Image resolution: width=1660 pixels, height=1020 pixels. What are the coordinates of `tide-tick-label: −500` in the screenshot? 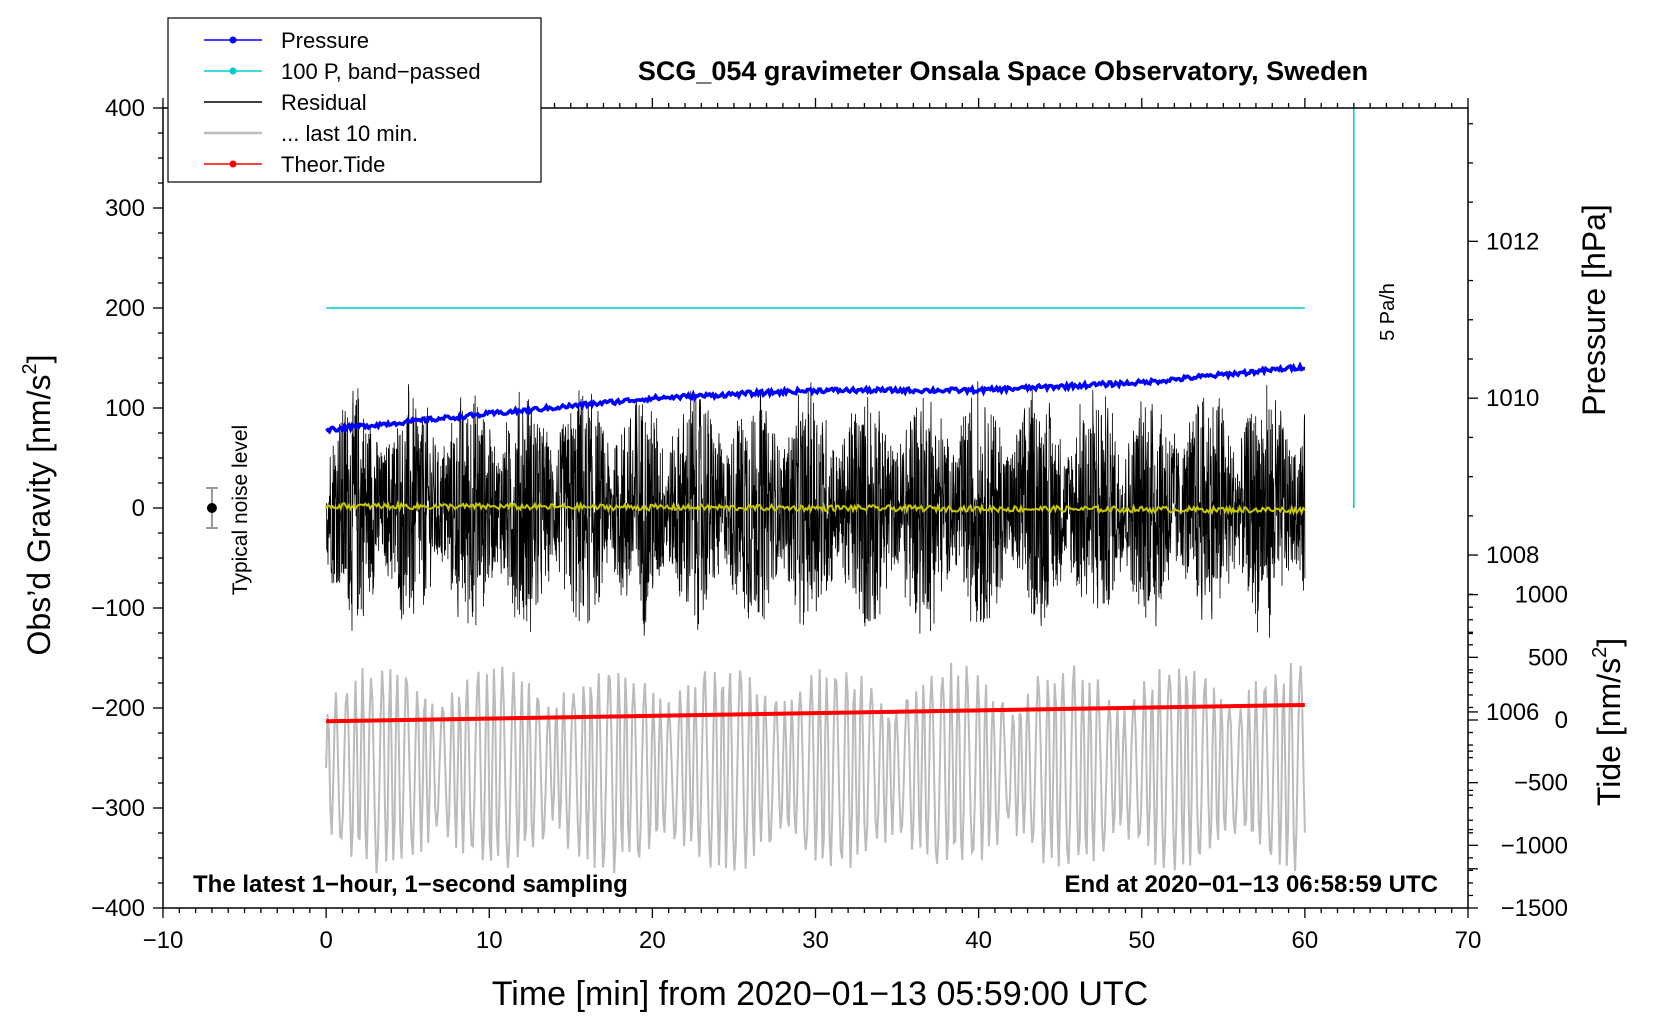 It's located at (1541, 783).